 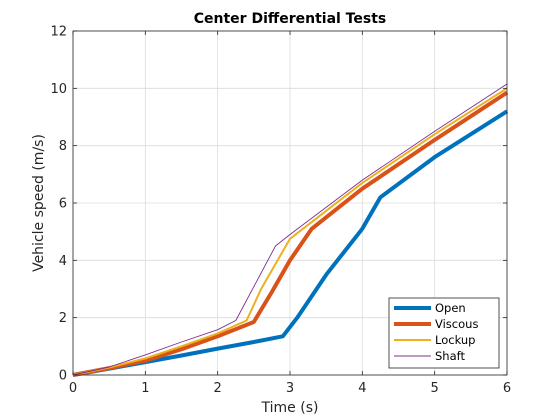 What do you see at coordinates (290, 408) in the screenshot?
I see `x-axis-label: Time (s)` at bounding box center [290, 408].